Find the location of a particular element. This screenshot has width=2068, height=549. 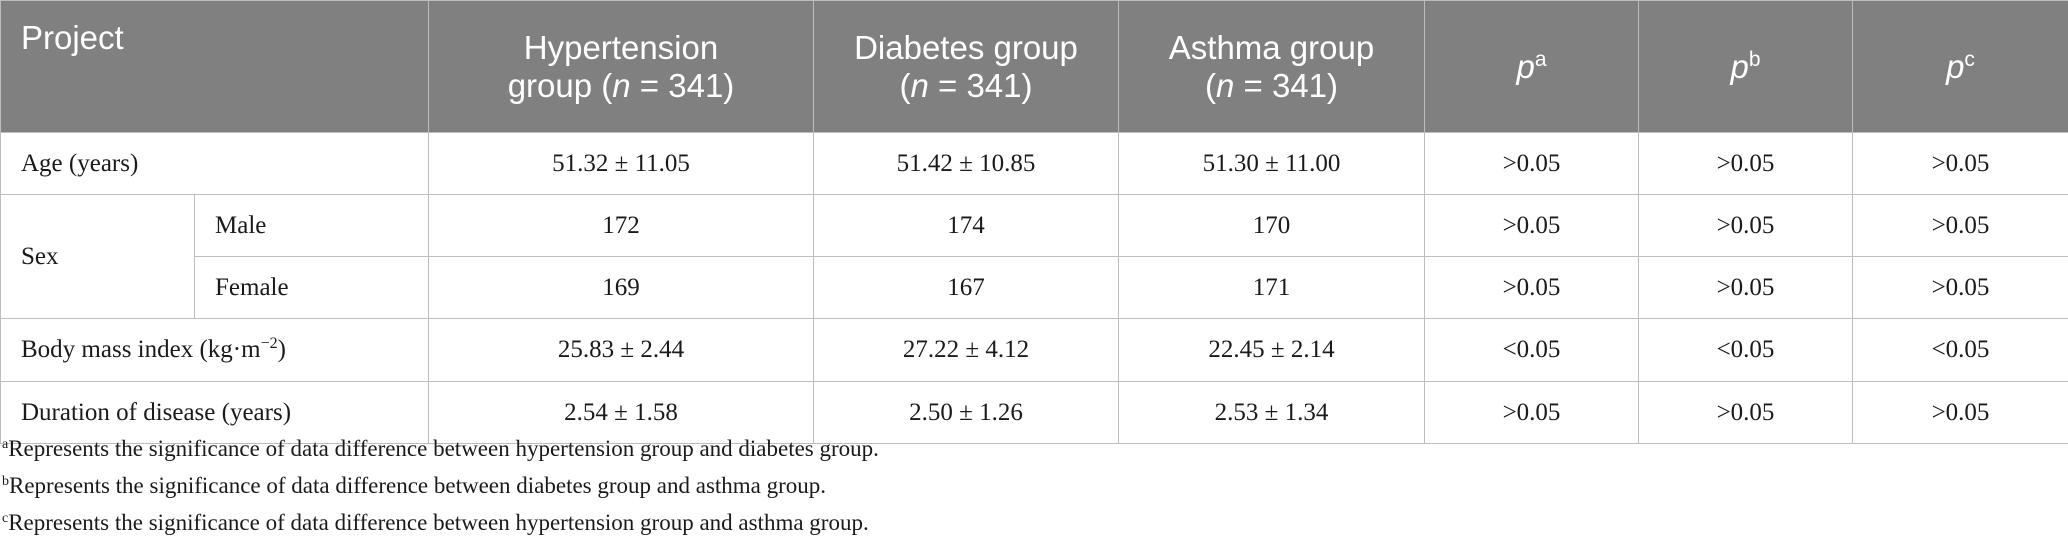

cell-female-asthma: 171 is located at coordinates (1271, 287).